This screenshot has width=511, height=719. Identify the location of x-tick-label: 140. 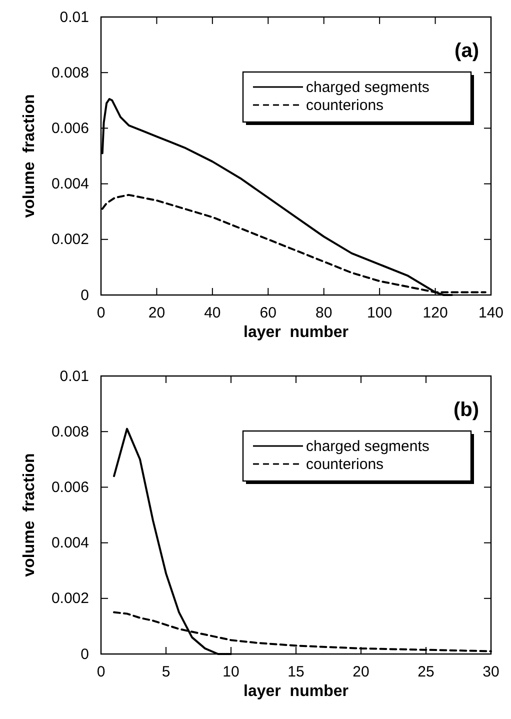
(491, 313).